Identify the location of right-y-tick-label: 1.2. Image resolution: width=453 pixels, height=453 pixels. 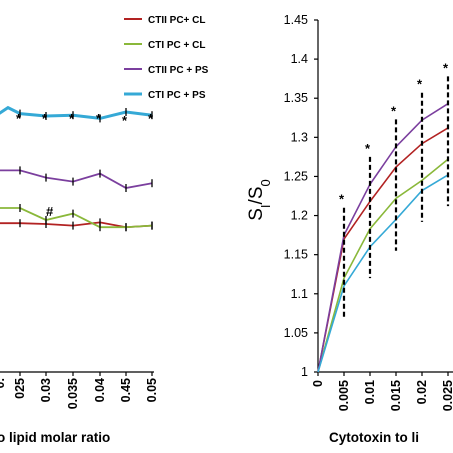
(299, 216).